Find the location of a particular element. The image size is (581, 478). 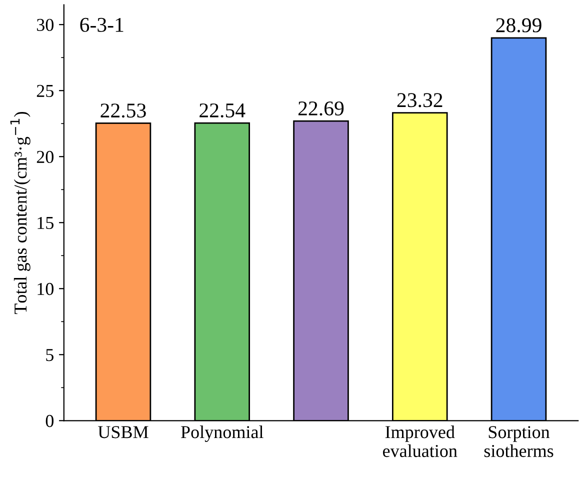

y-tick-label: 5 is located at coordinates (50, 355).